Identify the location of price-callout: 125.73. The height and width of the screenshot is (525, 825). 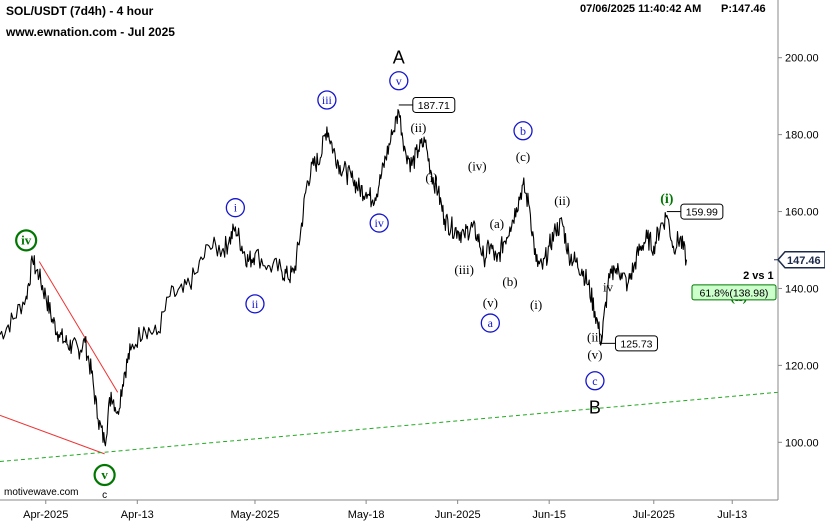
(629, 343).